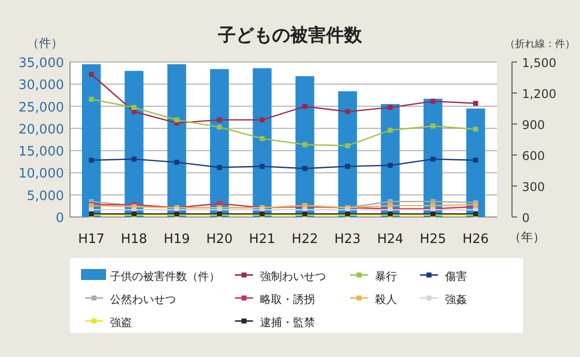 This screenshot has width=580, height=357. What do you see at coordinates (45, 43) in the screenshot?
I see `y-axis-title: （件）` at bounding box center [45, 43].